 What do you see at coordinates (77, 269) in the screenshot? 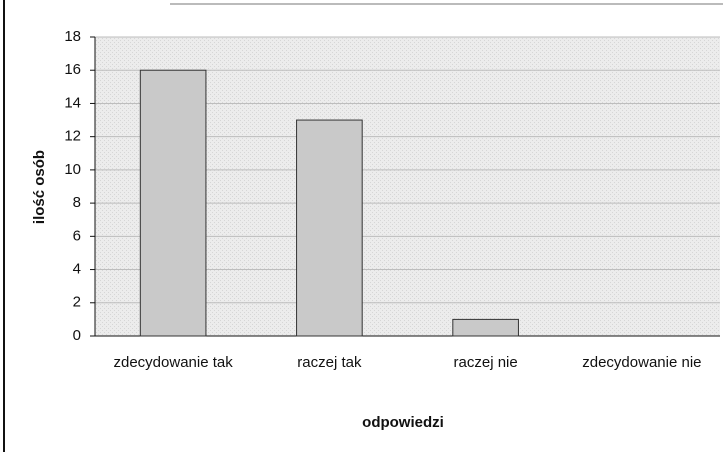
I see `y-tick-label: 4` at bounding box center [77, 269].